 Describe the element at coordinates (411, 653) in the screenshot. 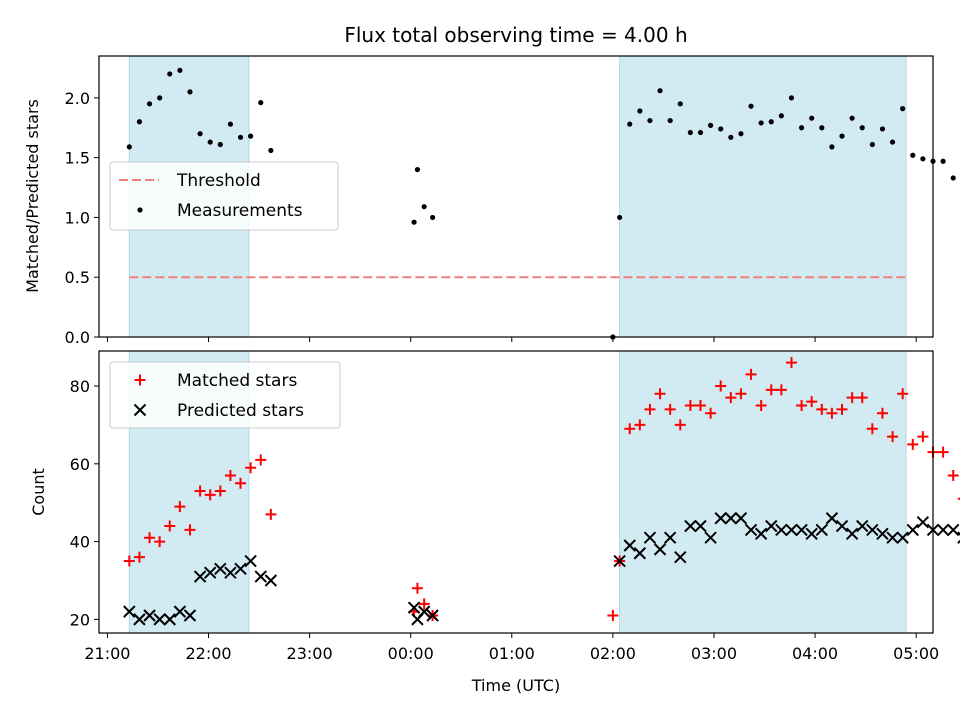

I see `x-tick-label: 00:00` at that location.